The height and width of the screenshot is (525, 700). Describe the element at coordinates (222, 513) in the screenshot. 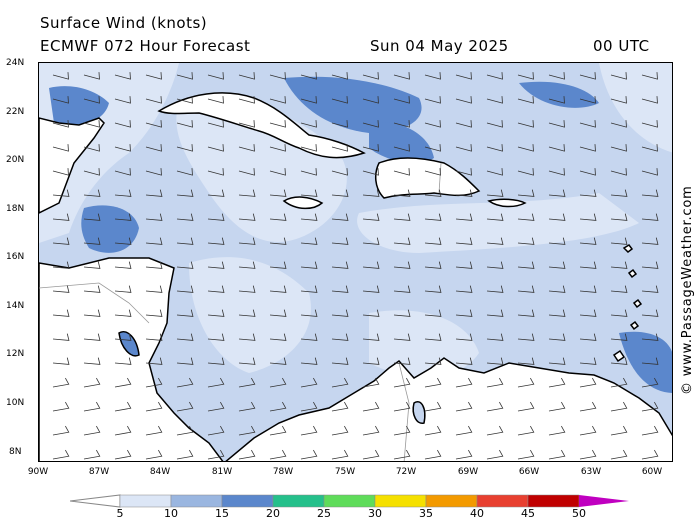

I see `colorbar-label-15: 15` at that location.